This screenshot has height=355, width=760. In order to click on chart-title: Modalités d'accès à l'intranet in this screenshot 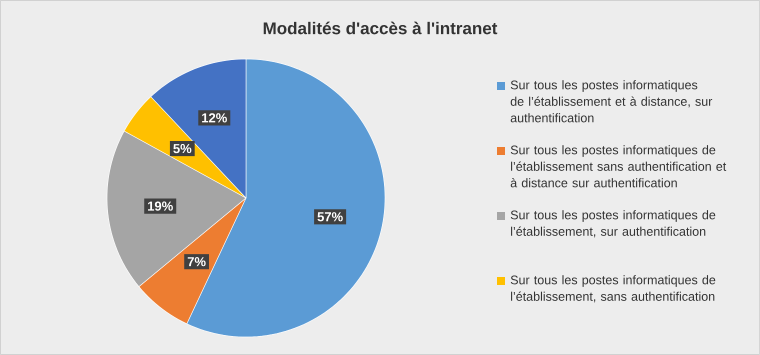, I will do `click(381, 28)`.